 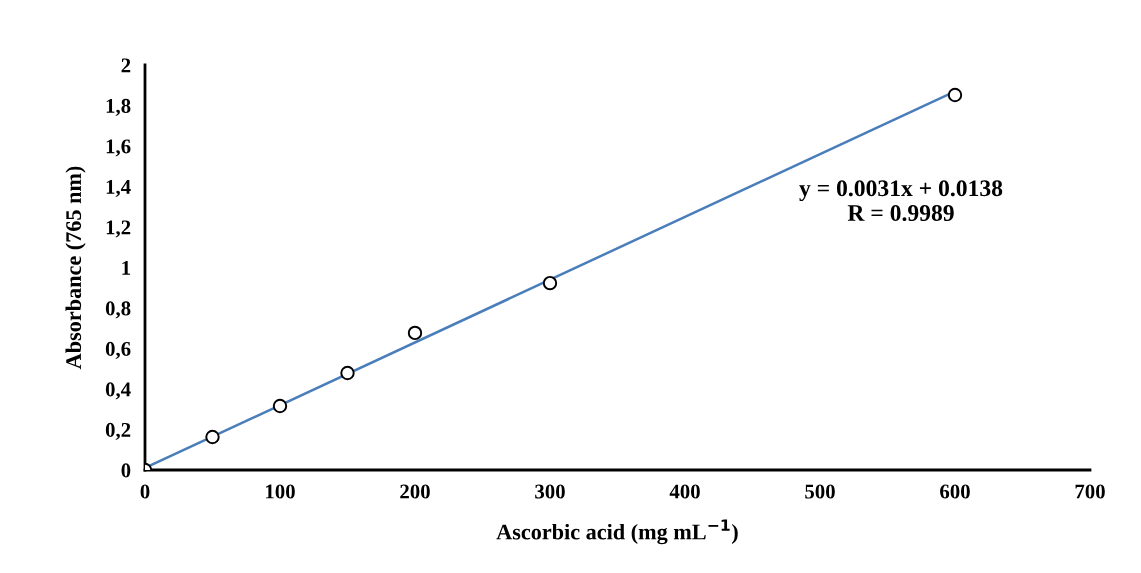 I want to click on x-tick-label: 0, so click(x=145, y=491).